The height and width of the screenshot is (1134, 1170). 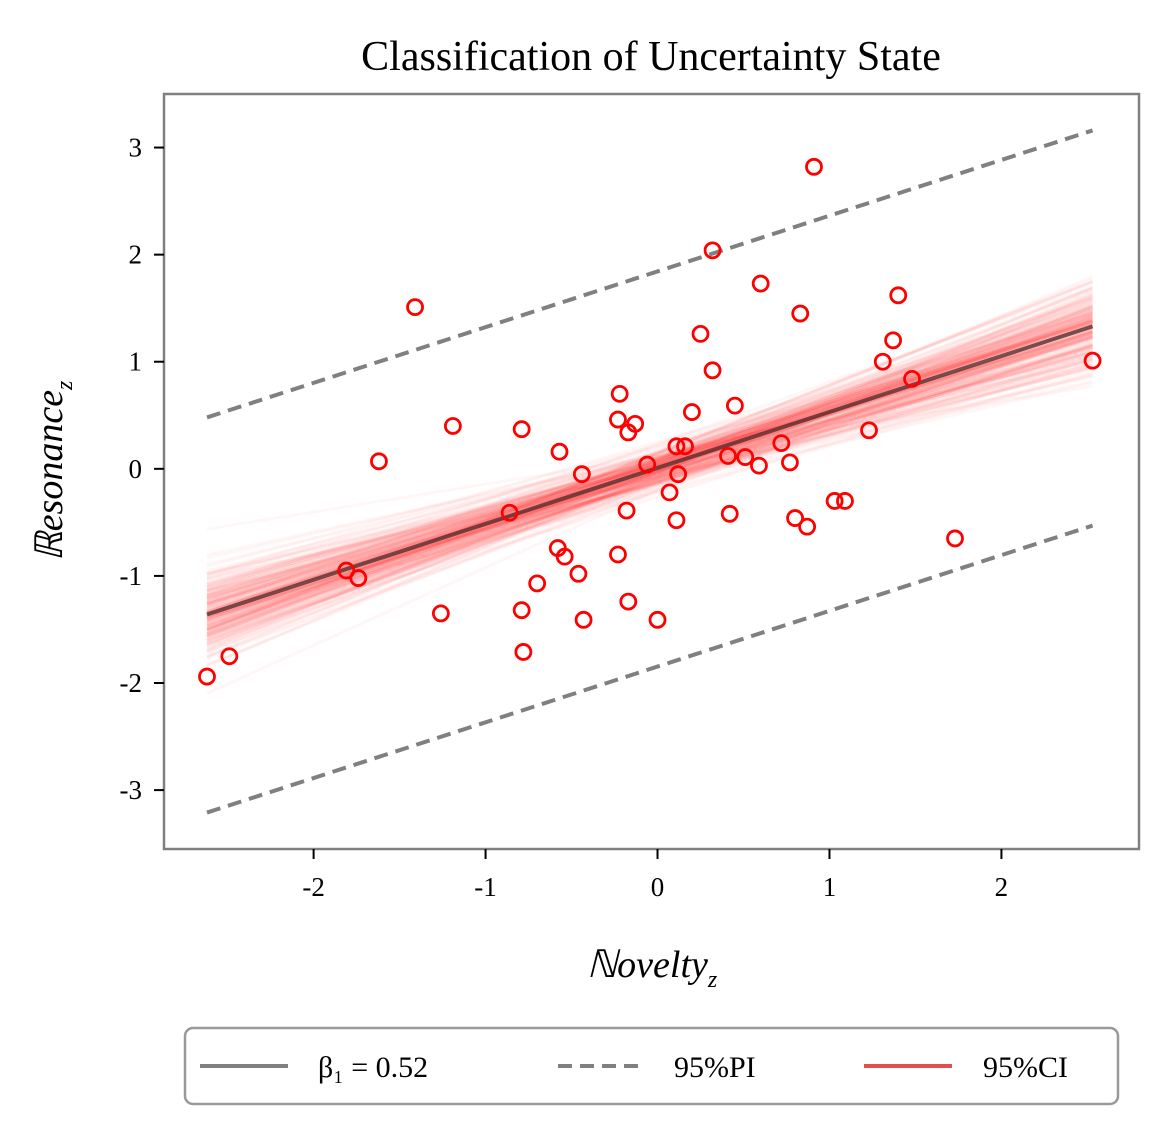 I want to click on y-tick-label: 0, so click(x=136, y=469).